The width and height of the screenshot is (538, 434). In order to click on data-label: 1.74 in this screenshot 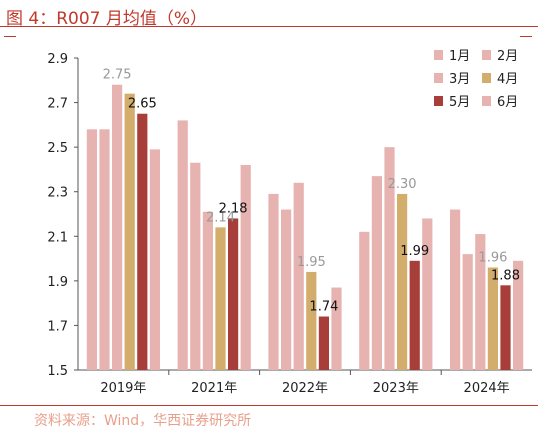, I will do `click(323, 307)`.